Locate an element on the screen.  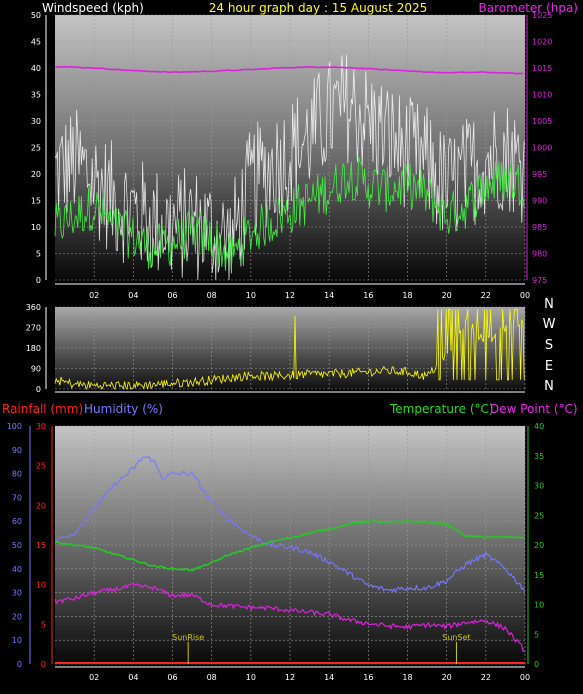
baro-tick-label: 995 is located at coordinates (539, 174).